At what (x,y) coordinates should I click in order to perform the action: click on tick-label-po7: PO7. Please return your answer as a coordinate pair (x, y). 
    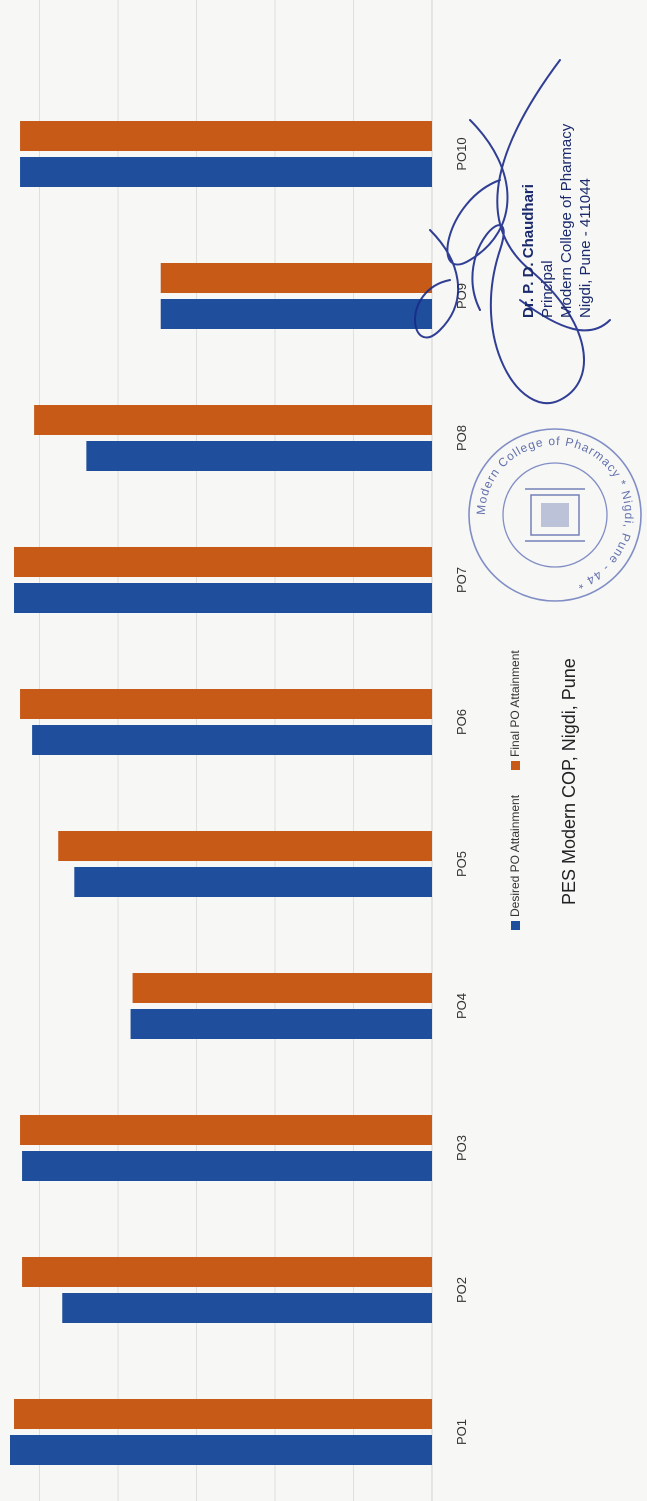
    Looking at the image, I should click on (461, 580).